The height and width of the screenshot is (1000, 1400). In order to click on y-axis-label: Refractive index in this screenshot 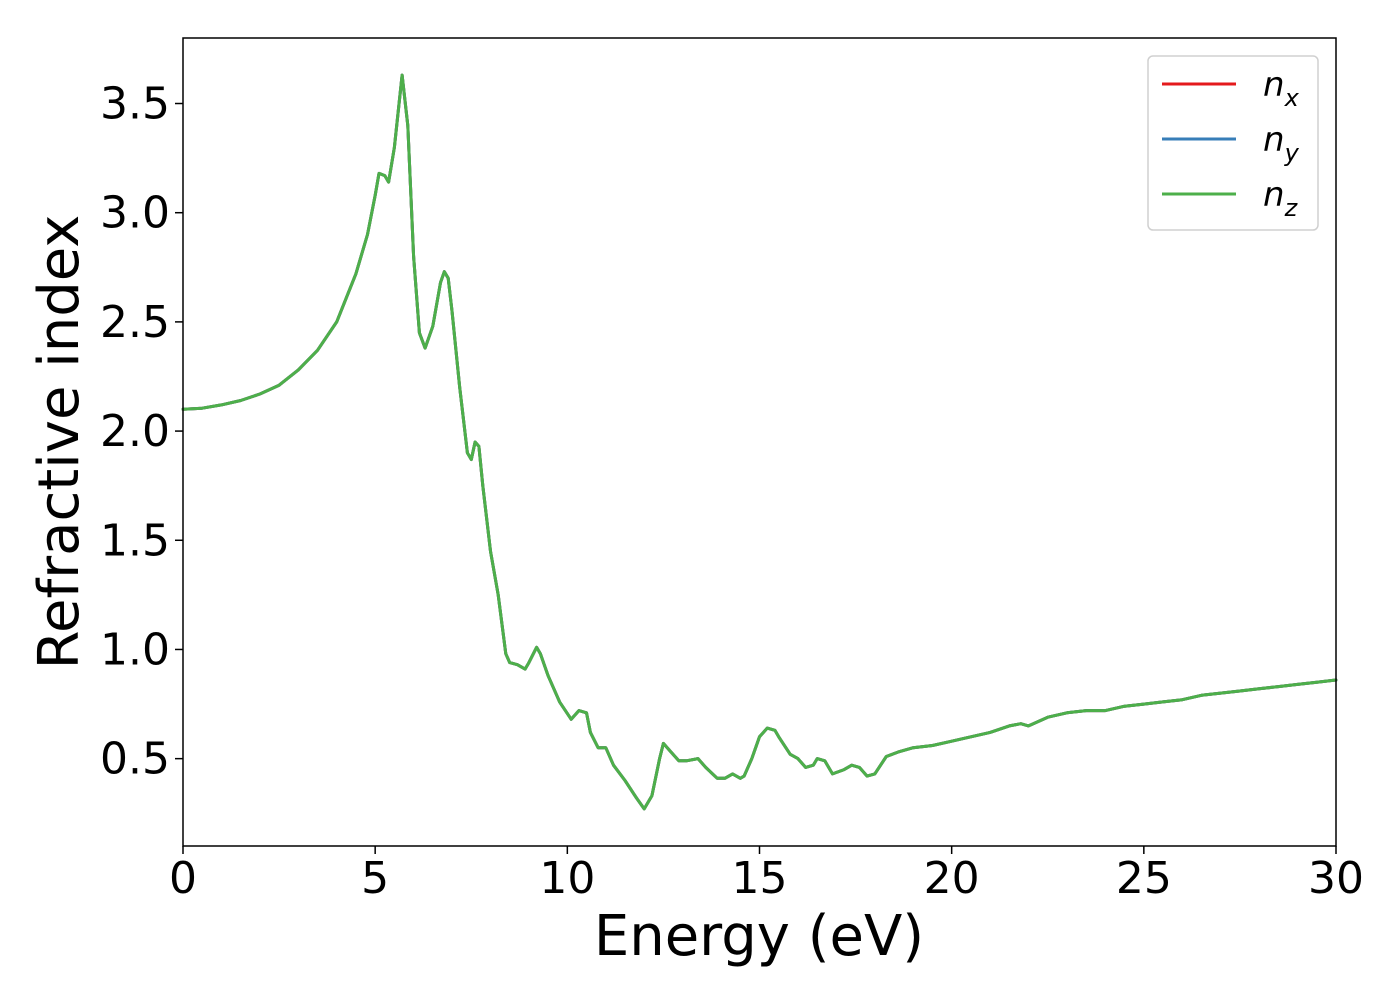, I will do `click(59, 442)`.